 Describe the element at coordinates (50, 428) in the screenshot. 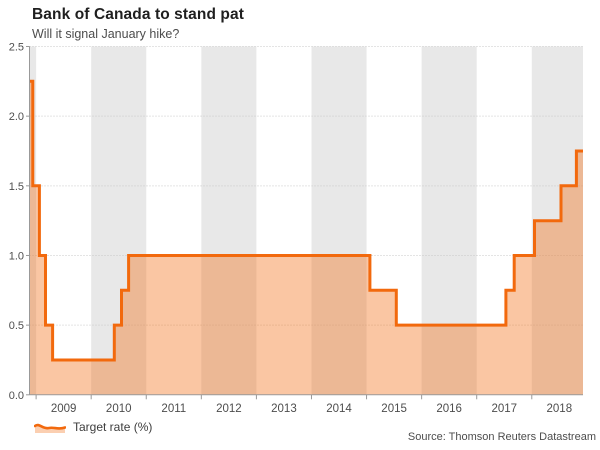

I see `area-chart-icon` at that location.